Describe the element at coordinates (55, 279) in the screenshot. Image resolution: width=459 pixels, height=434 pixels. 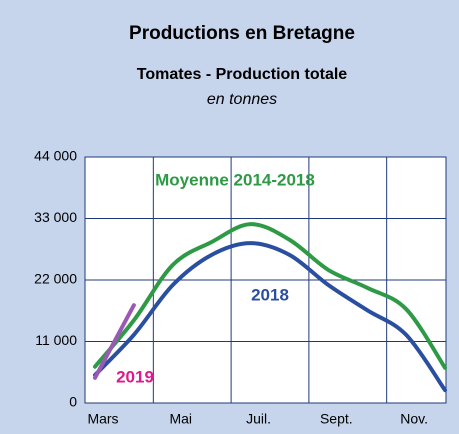
I see `y-tick-label: 22 000` at that location.